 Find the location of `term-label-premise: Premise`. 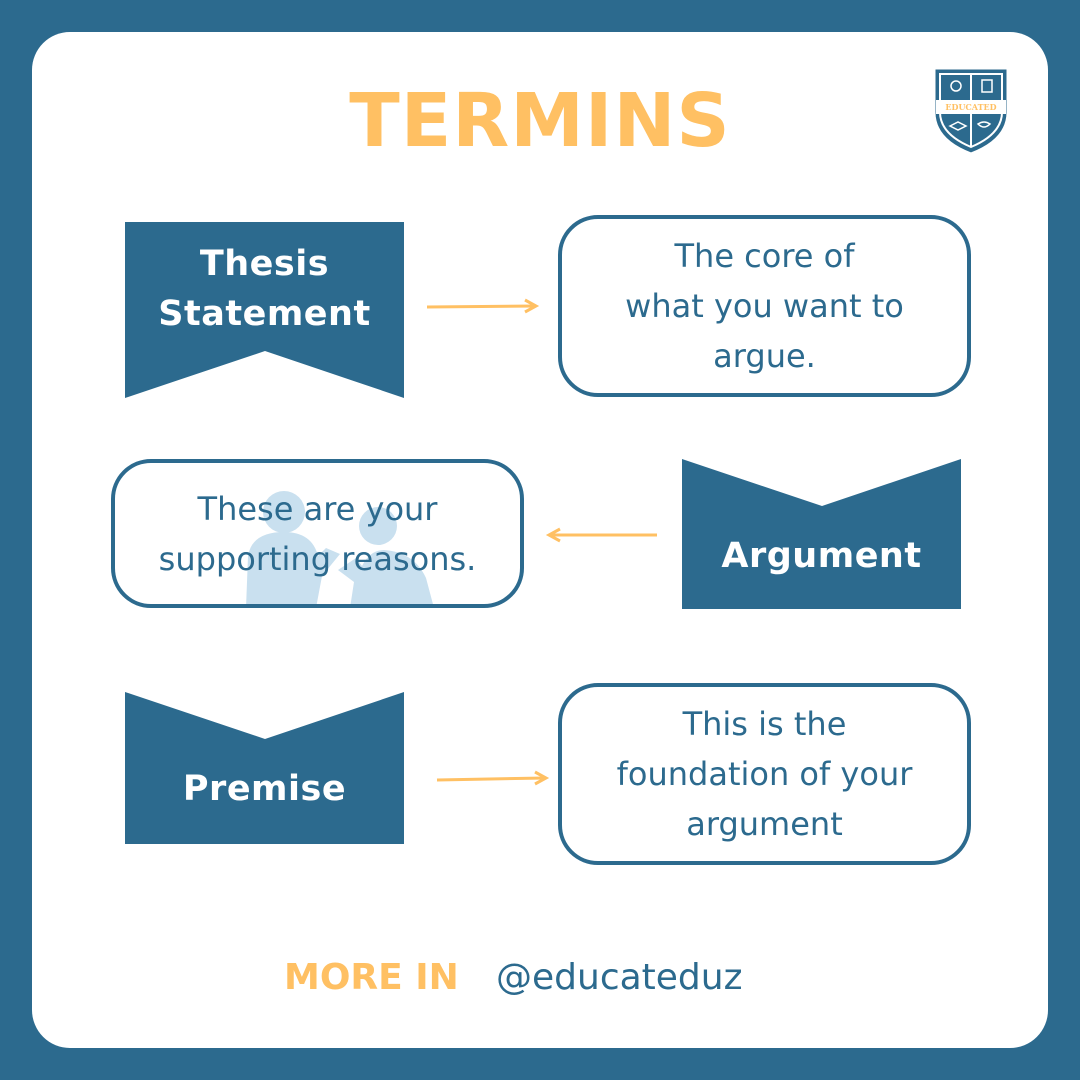

term-label-premise: Premise is located at coordinates (264, 789).